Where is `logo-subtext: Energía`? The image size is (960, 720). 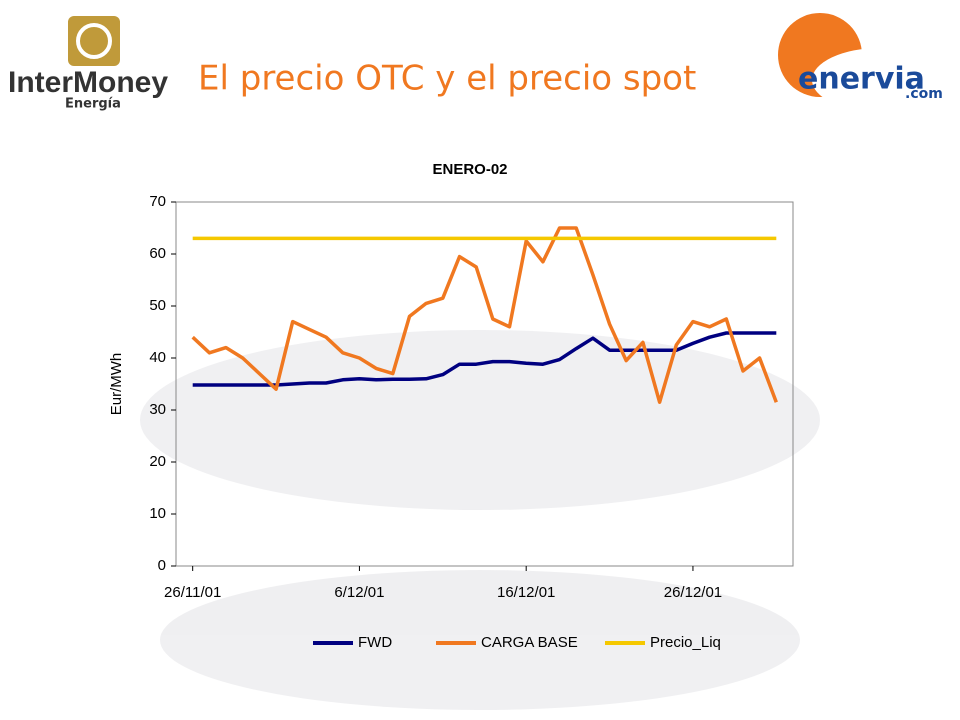
logo-subtext: Energía is located at coordinates (93, 104).